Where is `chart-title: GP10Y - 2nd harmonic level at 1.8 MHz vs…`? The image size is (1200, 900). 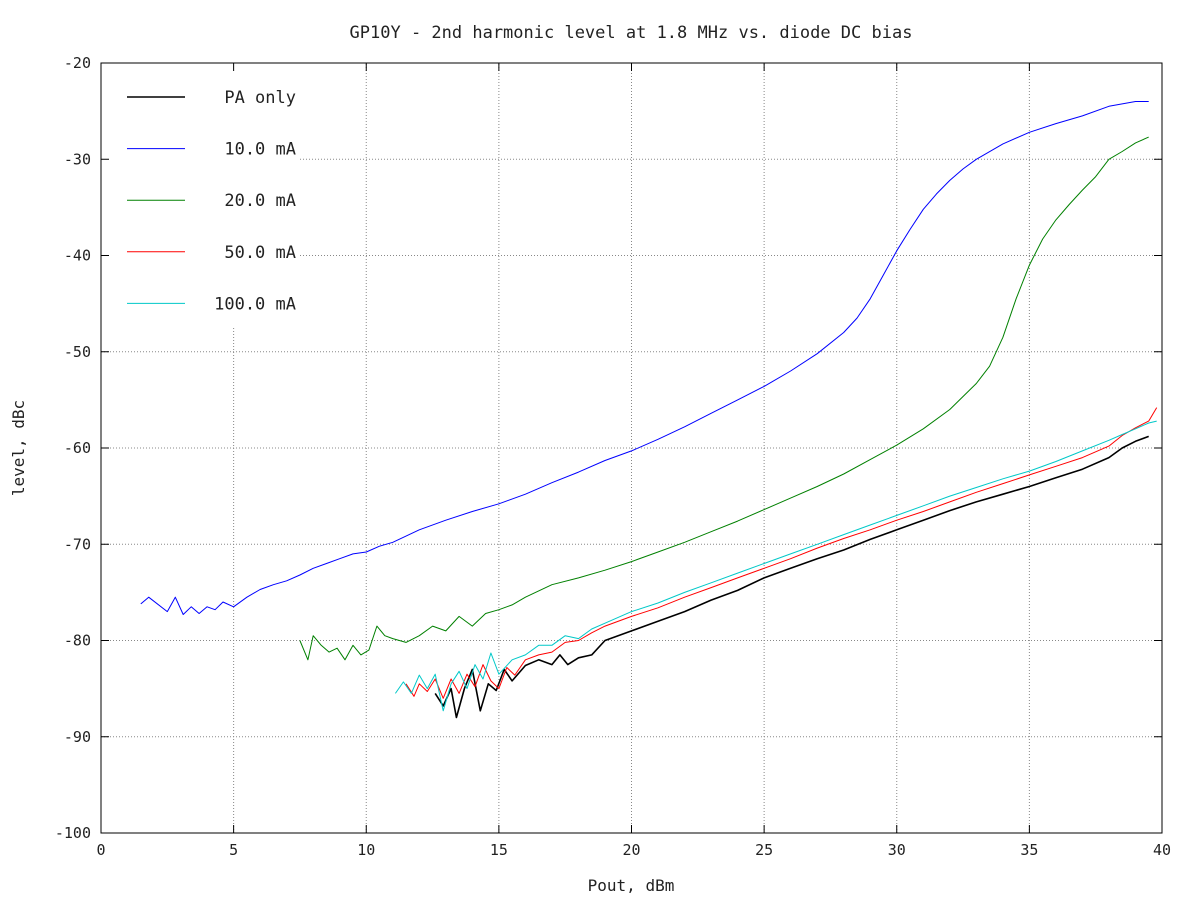 chart-title: GP10Y - 2nd harmonic level at 1.8 MHz vs… is located at coordinates (631, 33).